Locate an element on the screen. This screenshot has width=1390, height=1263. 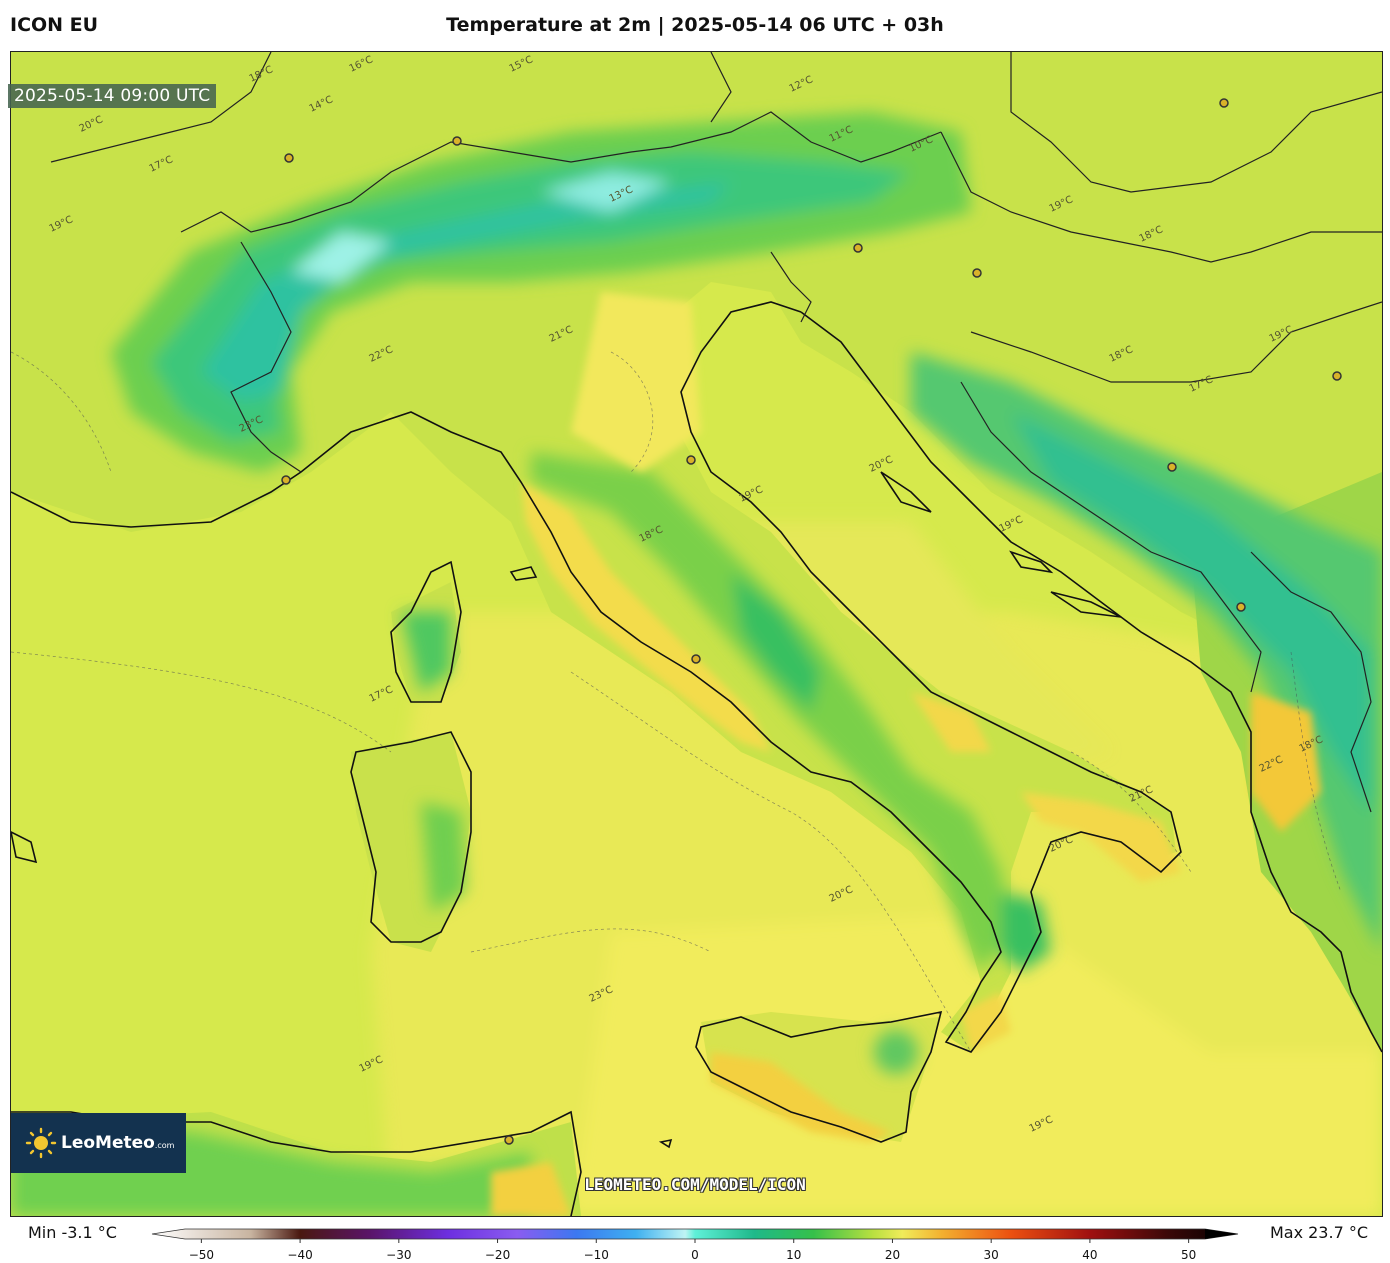
color-scale-tick-label: 40 is located at coordinates (1089, 1255).